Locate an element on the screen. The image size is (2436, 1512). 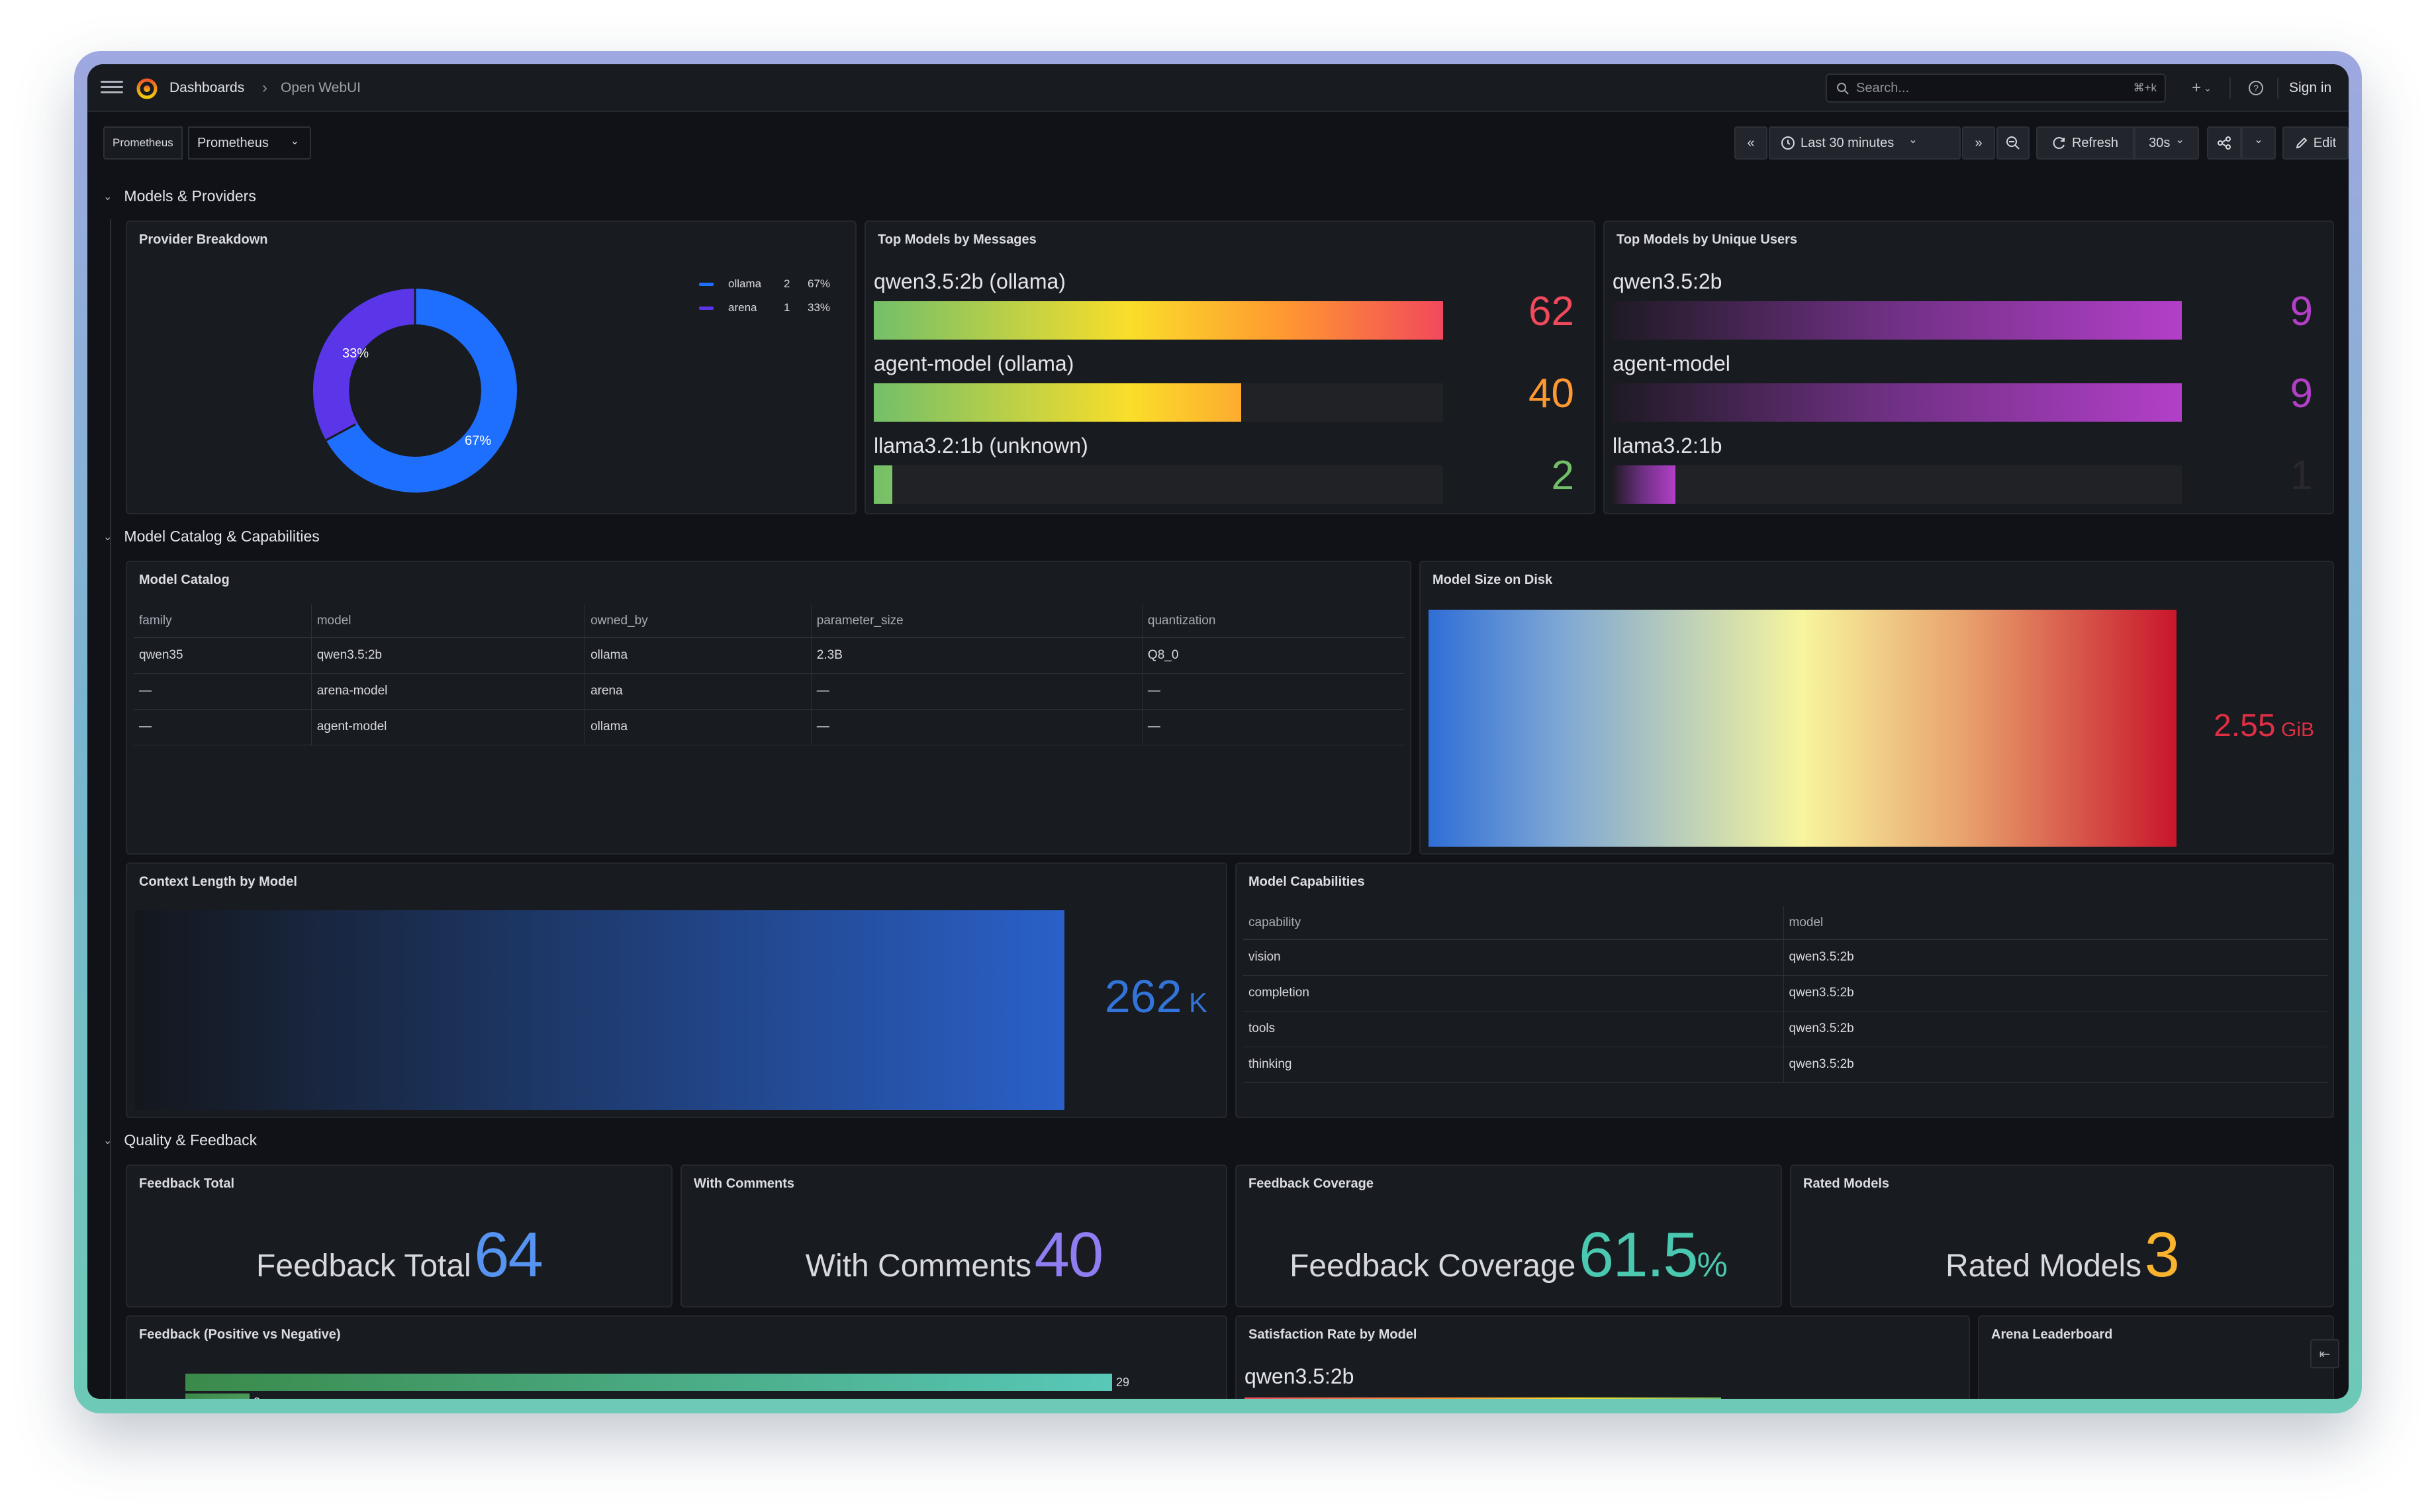
zoom-out-button is located at coordinates (2013, 143).